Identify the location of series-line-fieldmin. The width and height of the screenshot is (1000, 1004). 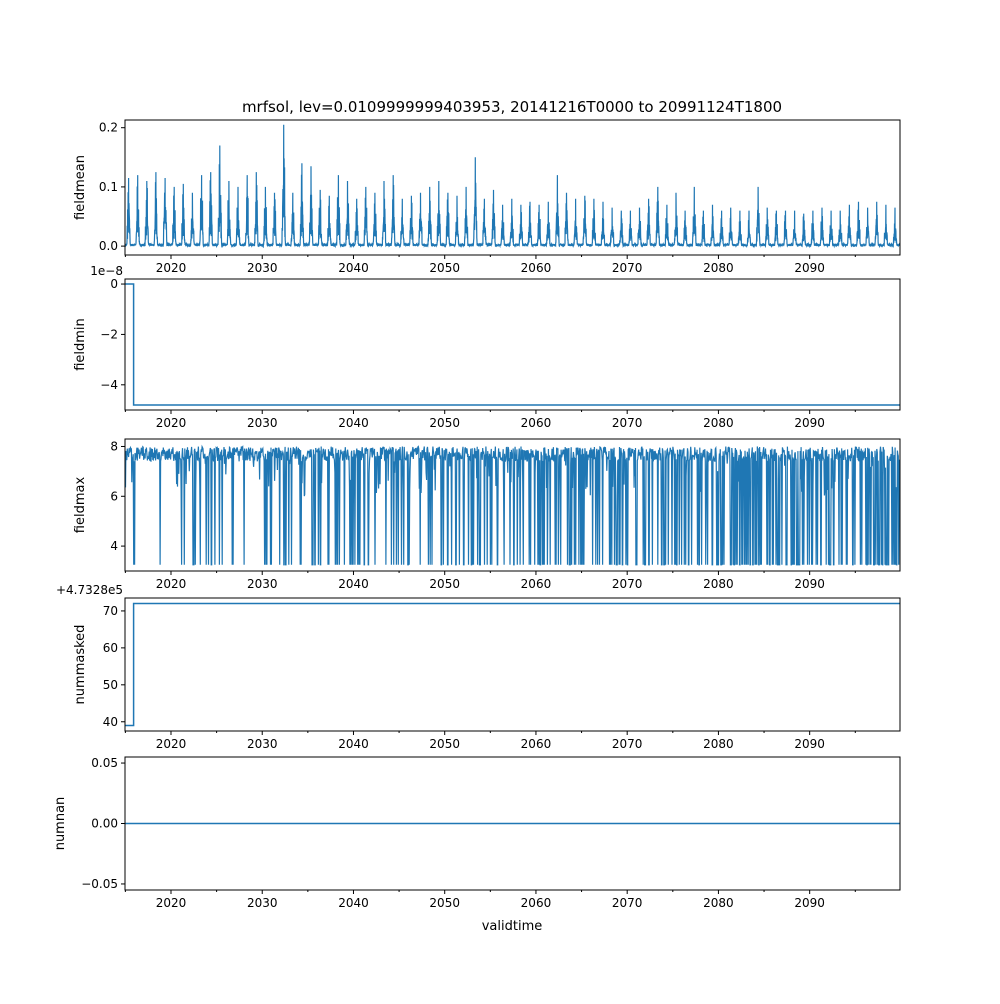
(512, 344).